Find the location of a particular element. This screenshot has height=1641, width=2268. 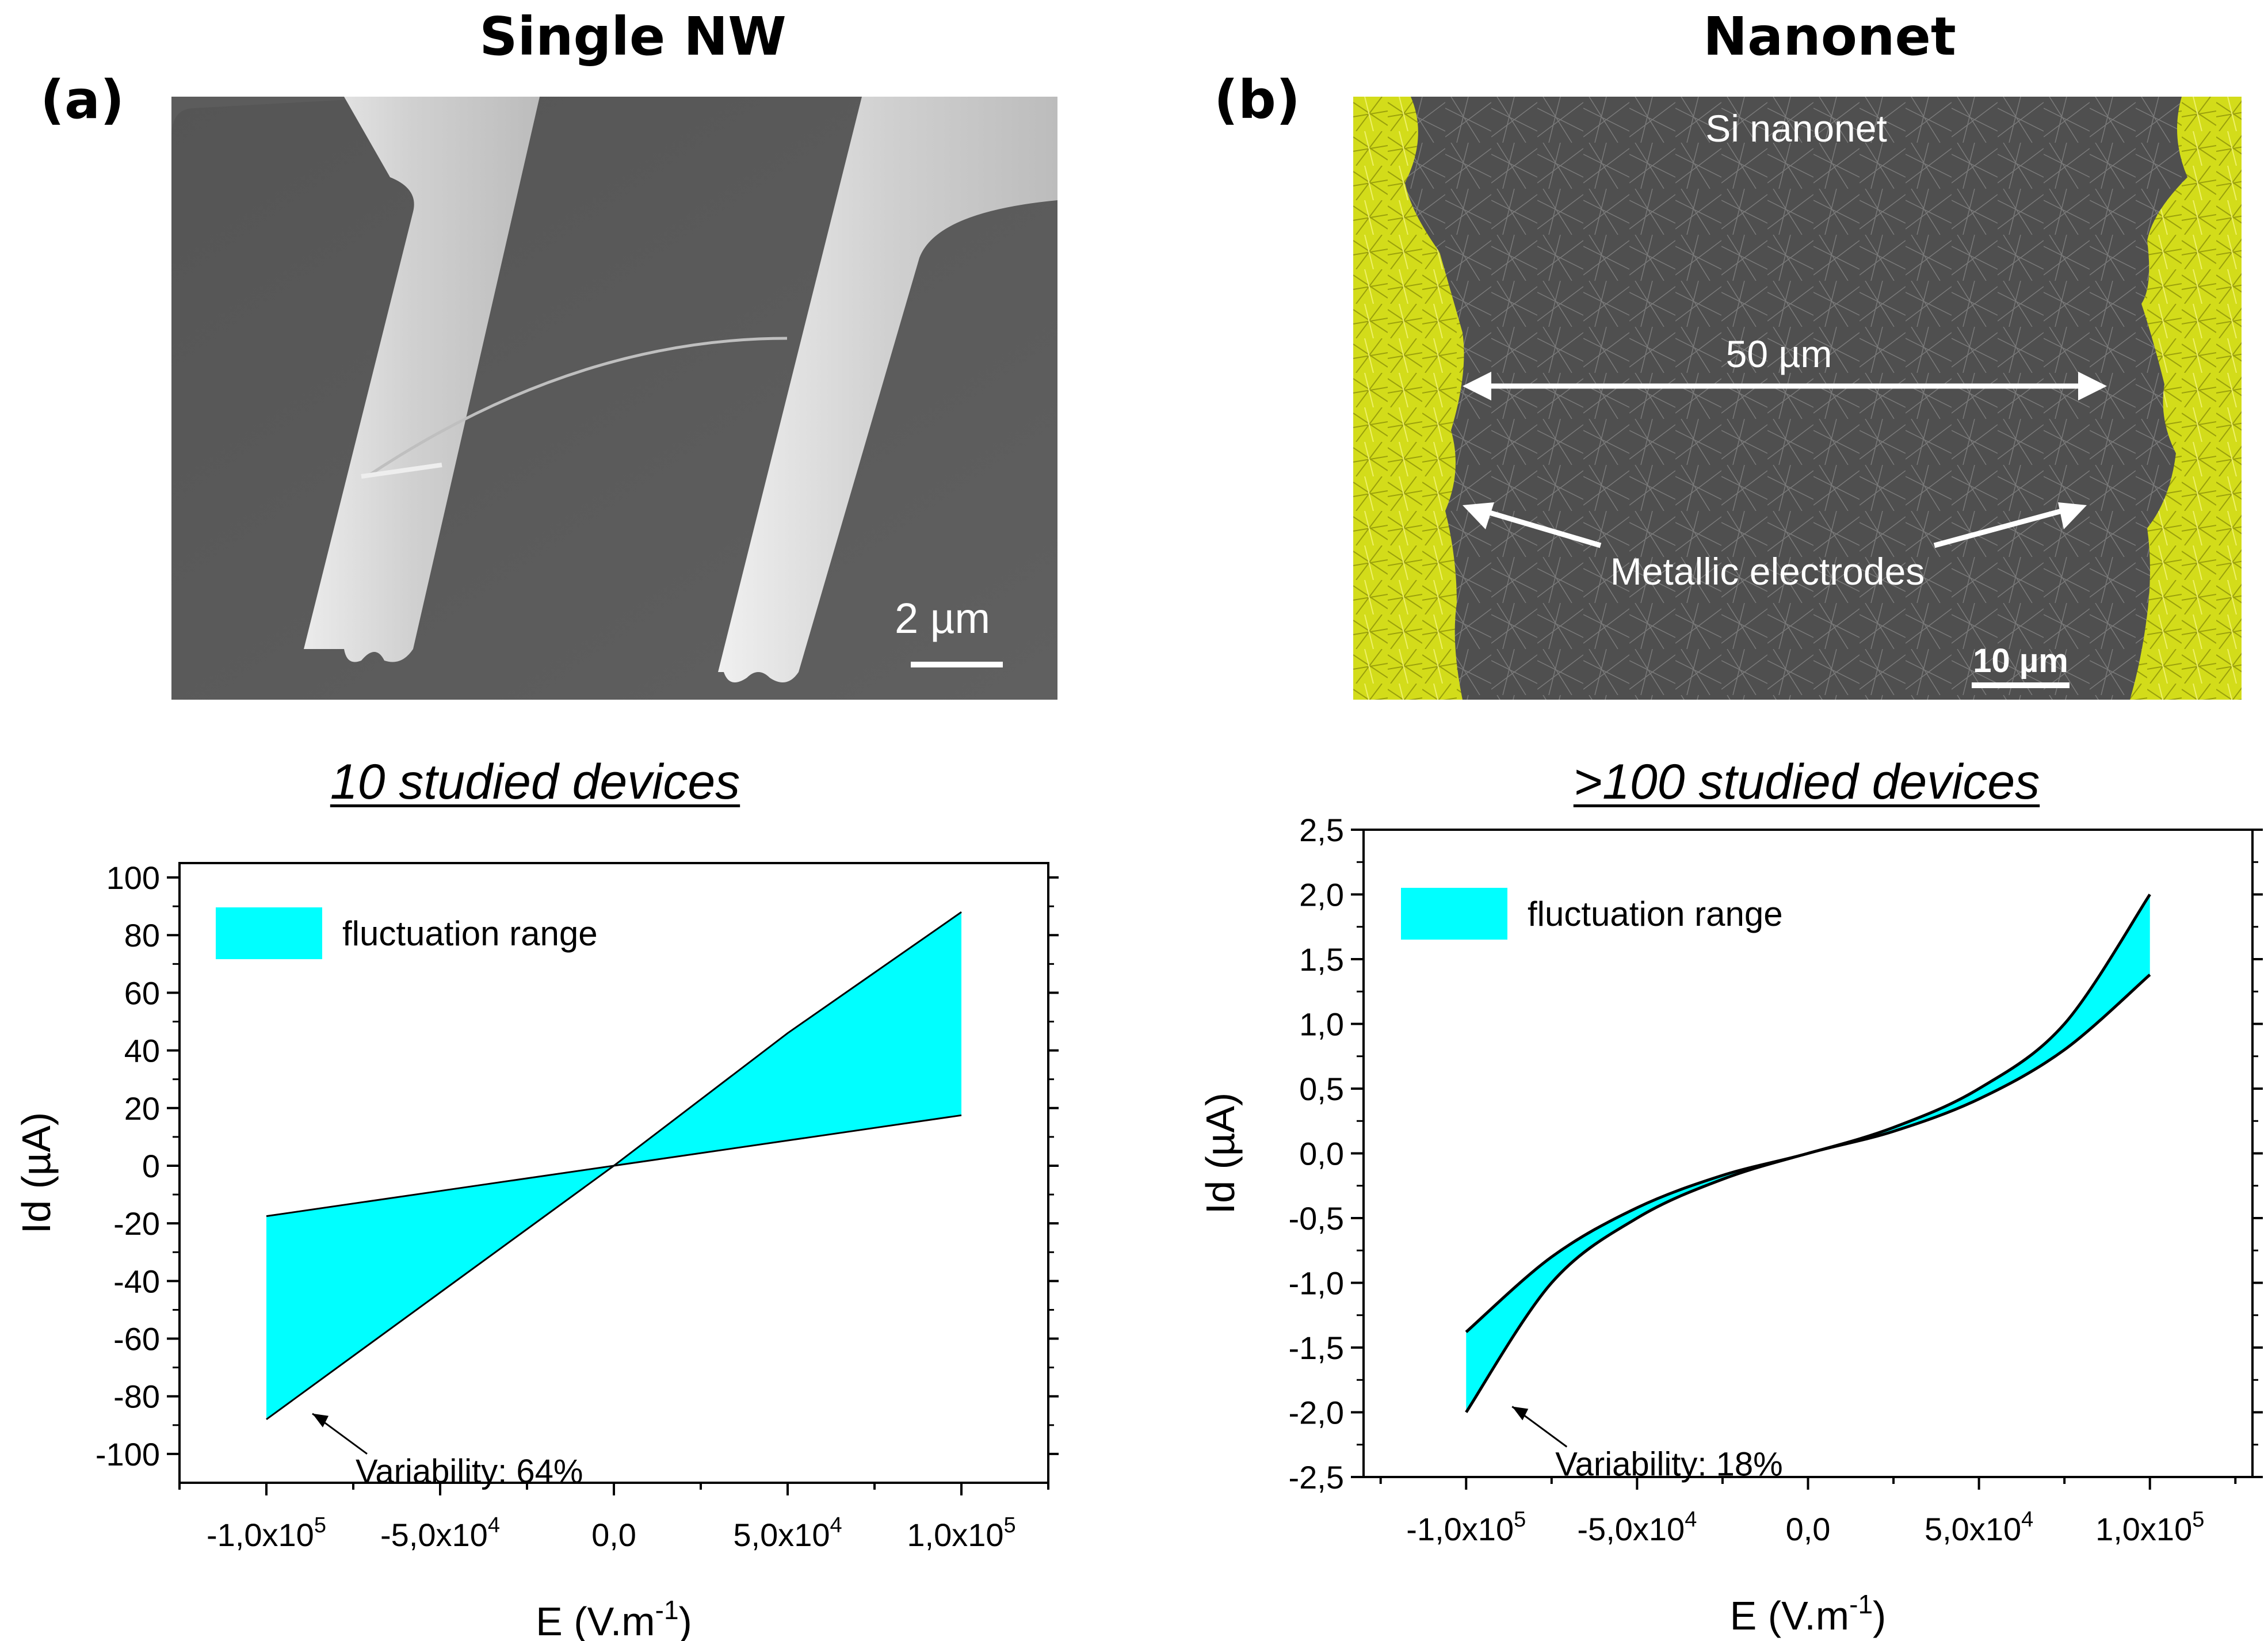

y-tick-label: -0,5 is located at coordinates (1317, 1218).